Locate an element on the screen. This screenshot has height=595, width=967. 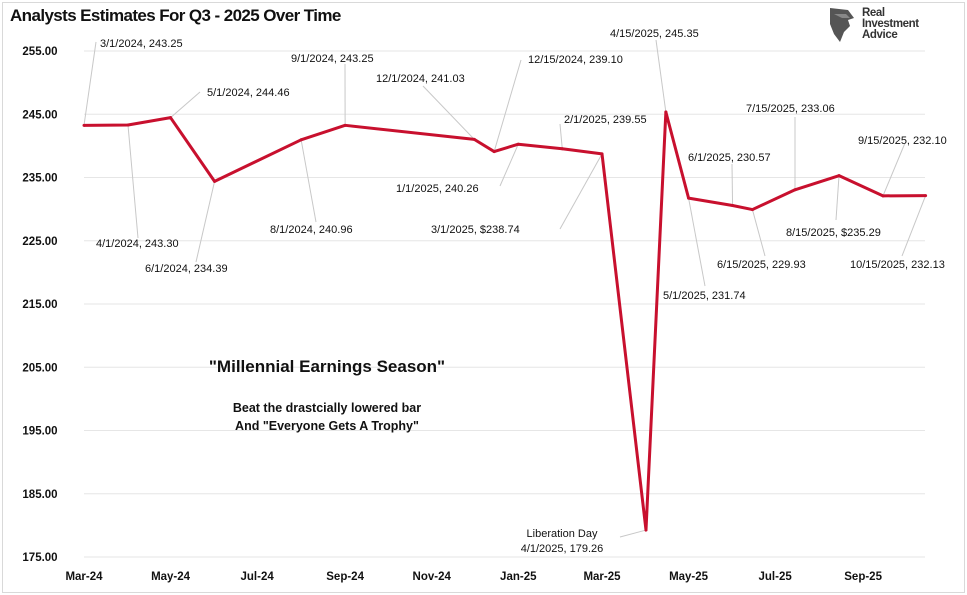
x-tick-label: Sep-25 is located at coordinates (863, 577).